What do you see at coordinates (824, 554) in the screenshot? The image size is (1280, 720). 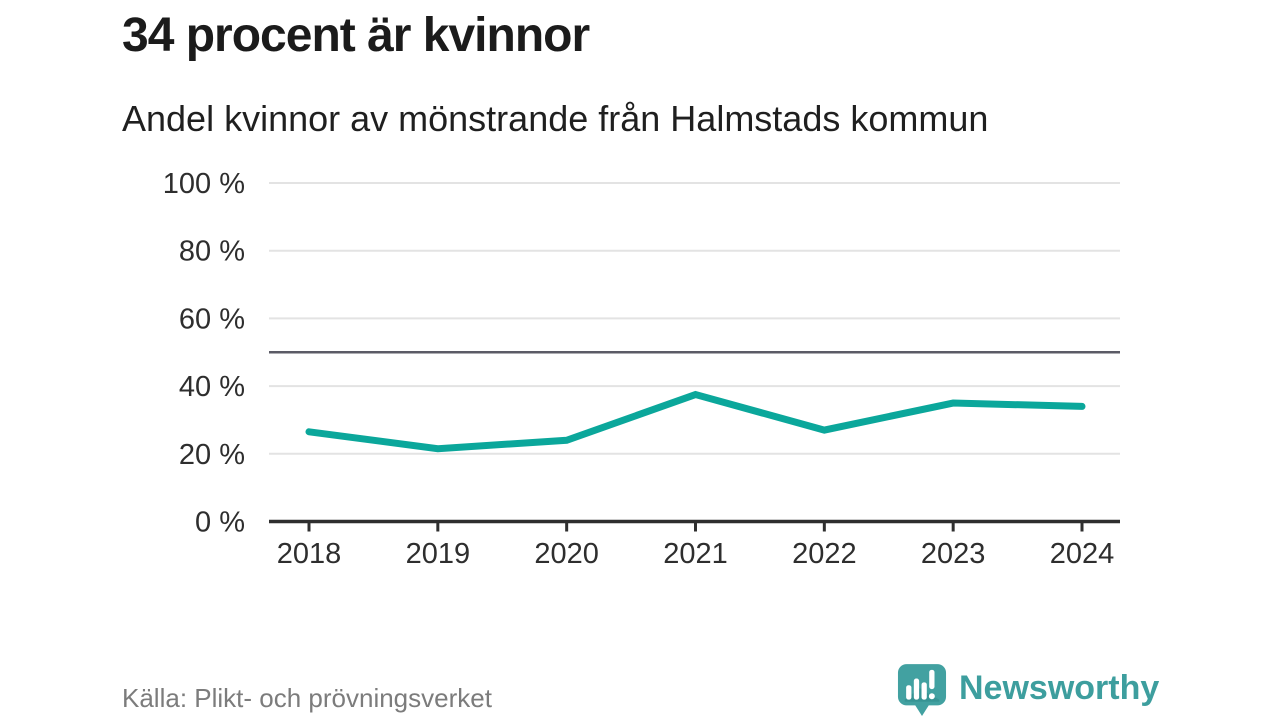 I see `x-axis-label: 2022` at bounding box center [824, 554].